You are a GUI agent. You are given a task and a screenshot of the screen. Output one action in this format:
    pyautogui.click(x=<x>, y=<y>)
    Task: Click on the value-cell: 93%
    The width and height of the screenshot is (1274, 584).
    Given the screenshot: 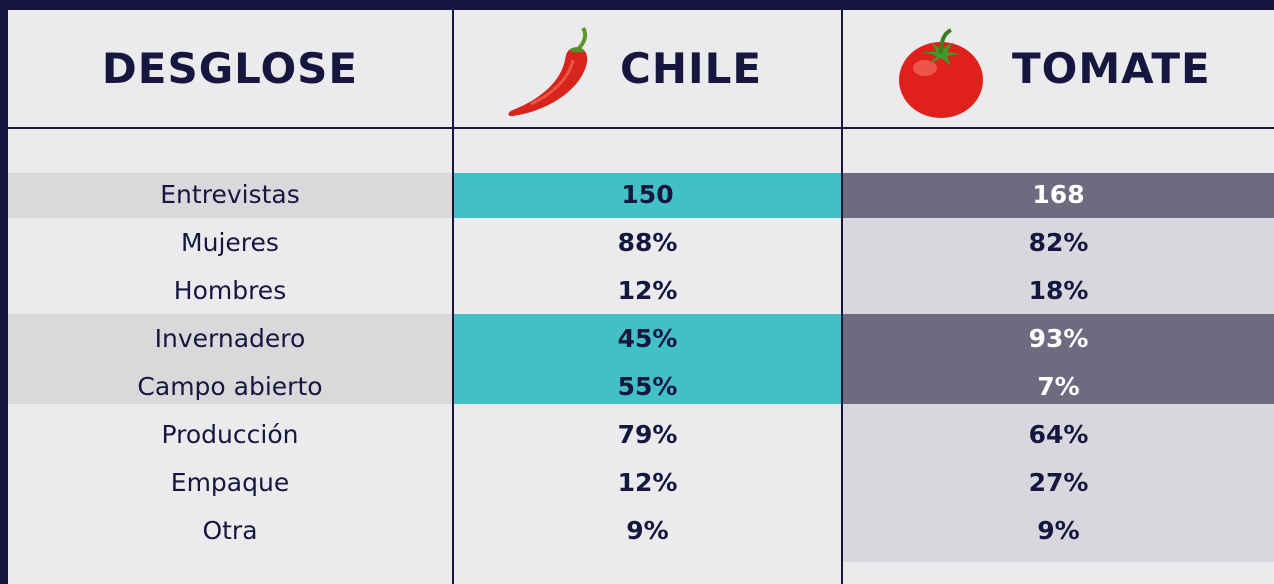 What is the action you would take?
    pyautogui.click(x=1058, y=338)
    